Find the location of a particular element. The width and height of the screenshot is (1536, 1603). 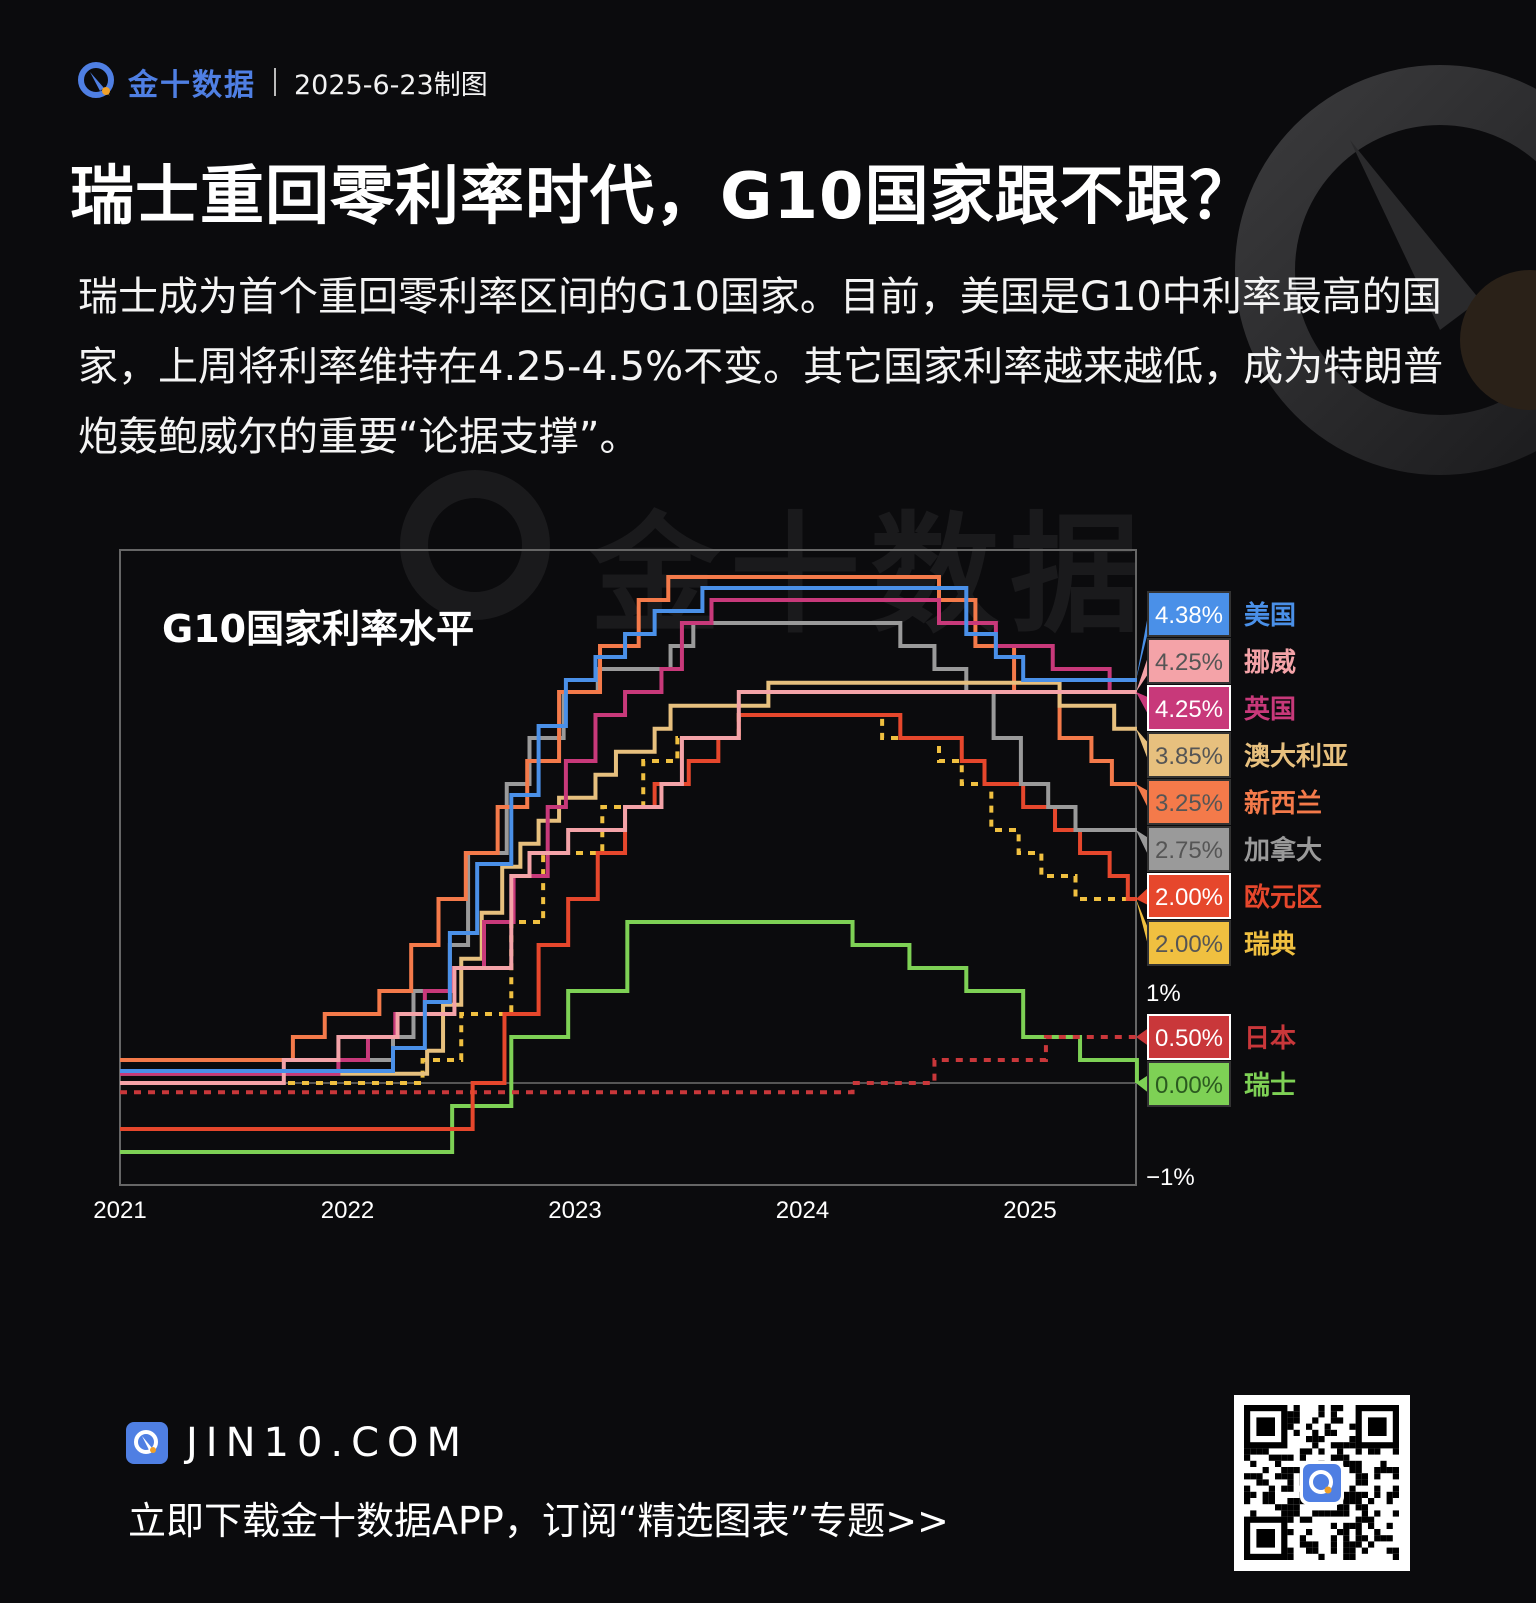

x-tick-label: 2021 is located at coordinates (119, 1210).